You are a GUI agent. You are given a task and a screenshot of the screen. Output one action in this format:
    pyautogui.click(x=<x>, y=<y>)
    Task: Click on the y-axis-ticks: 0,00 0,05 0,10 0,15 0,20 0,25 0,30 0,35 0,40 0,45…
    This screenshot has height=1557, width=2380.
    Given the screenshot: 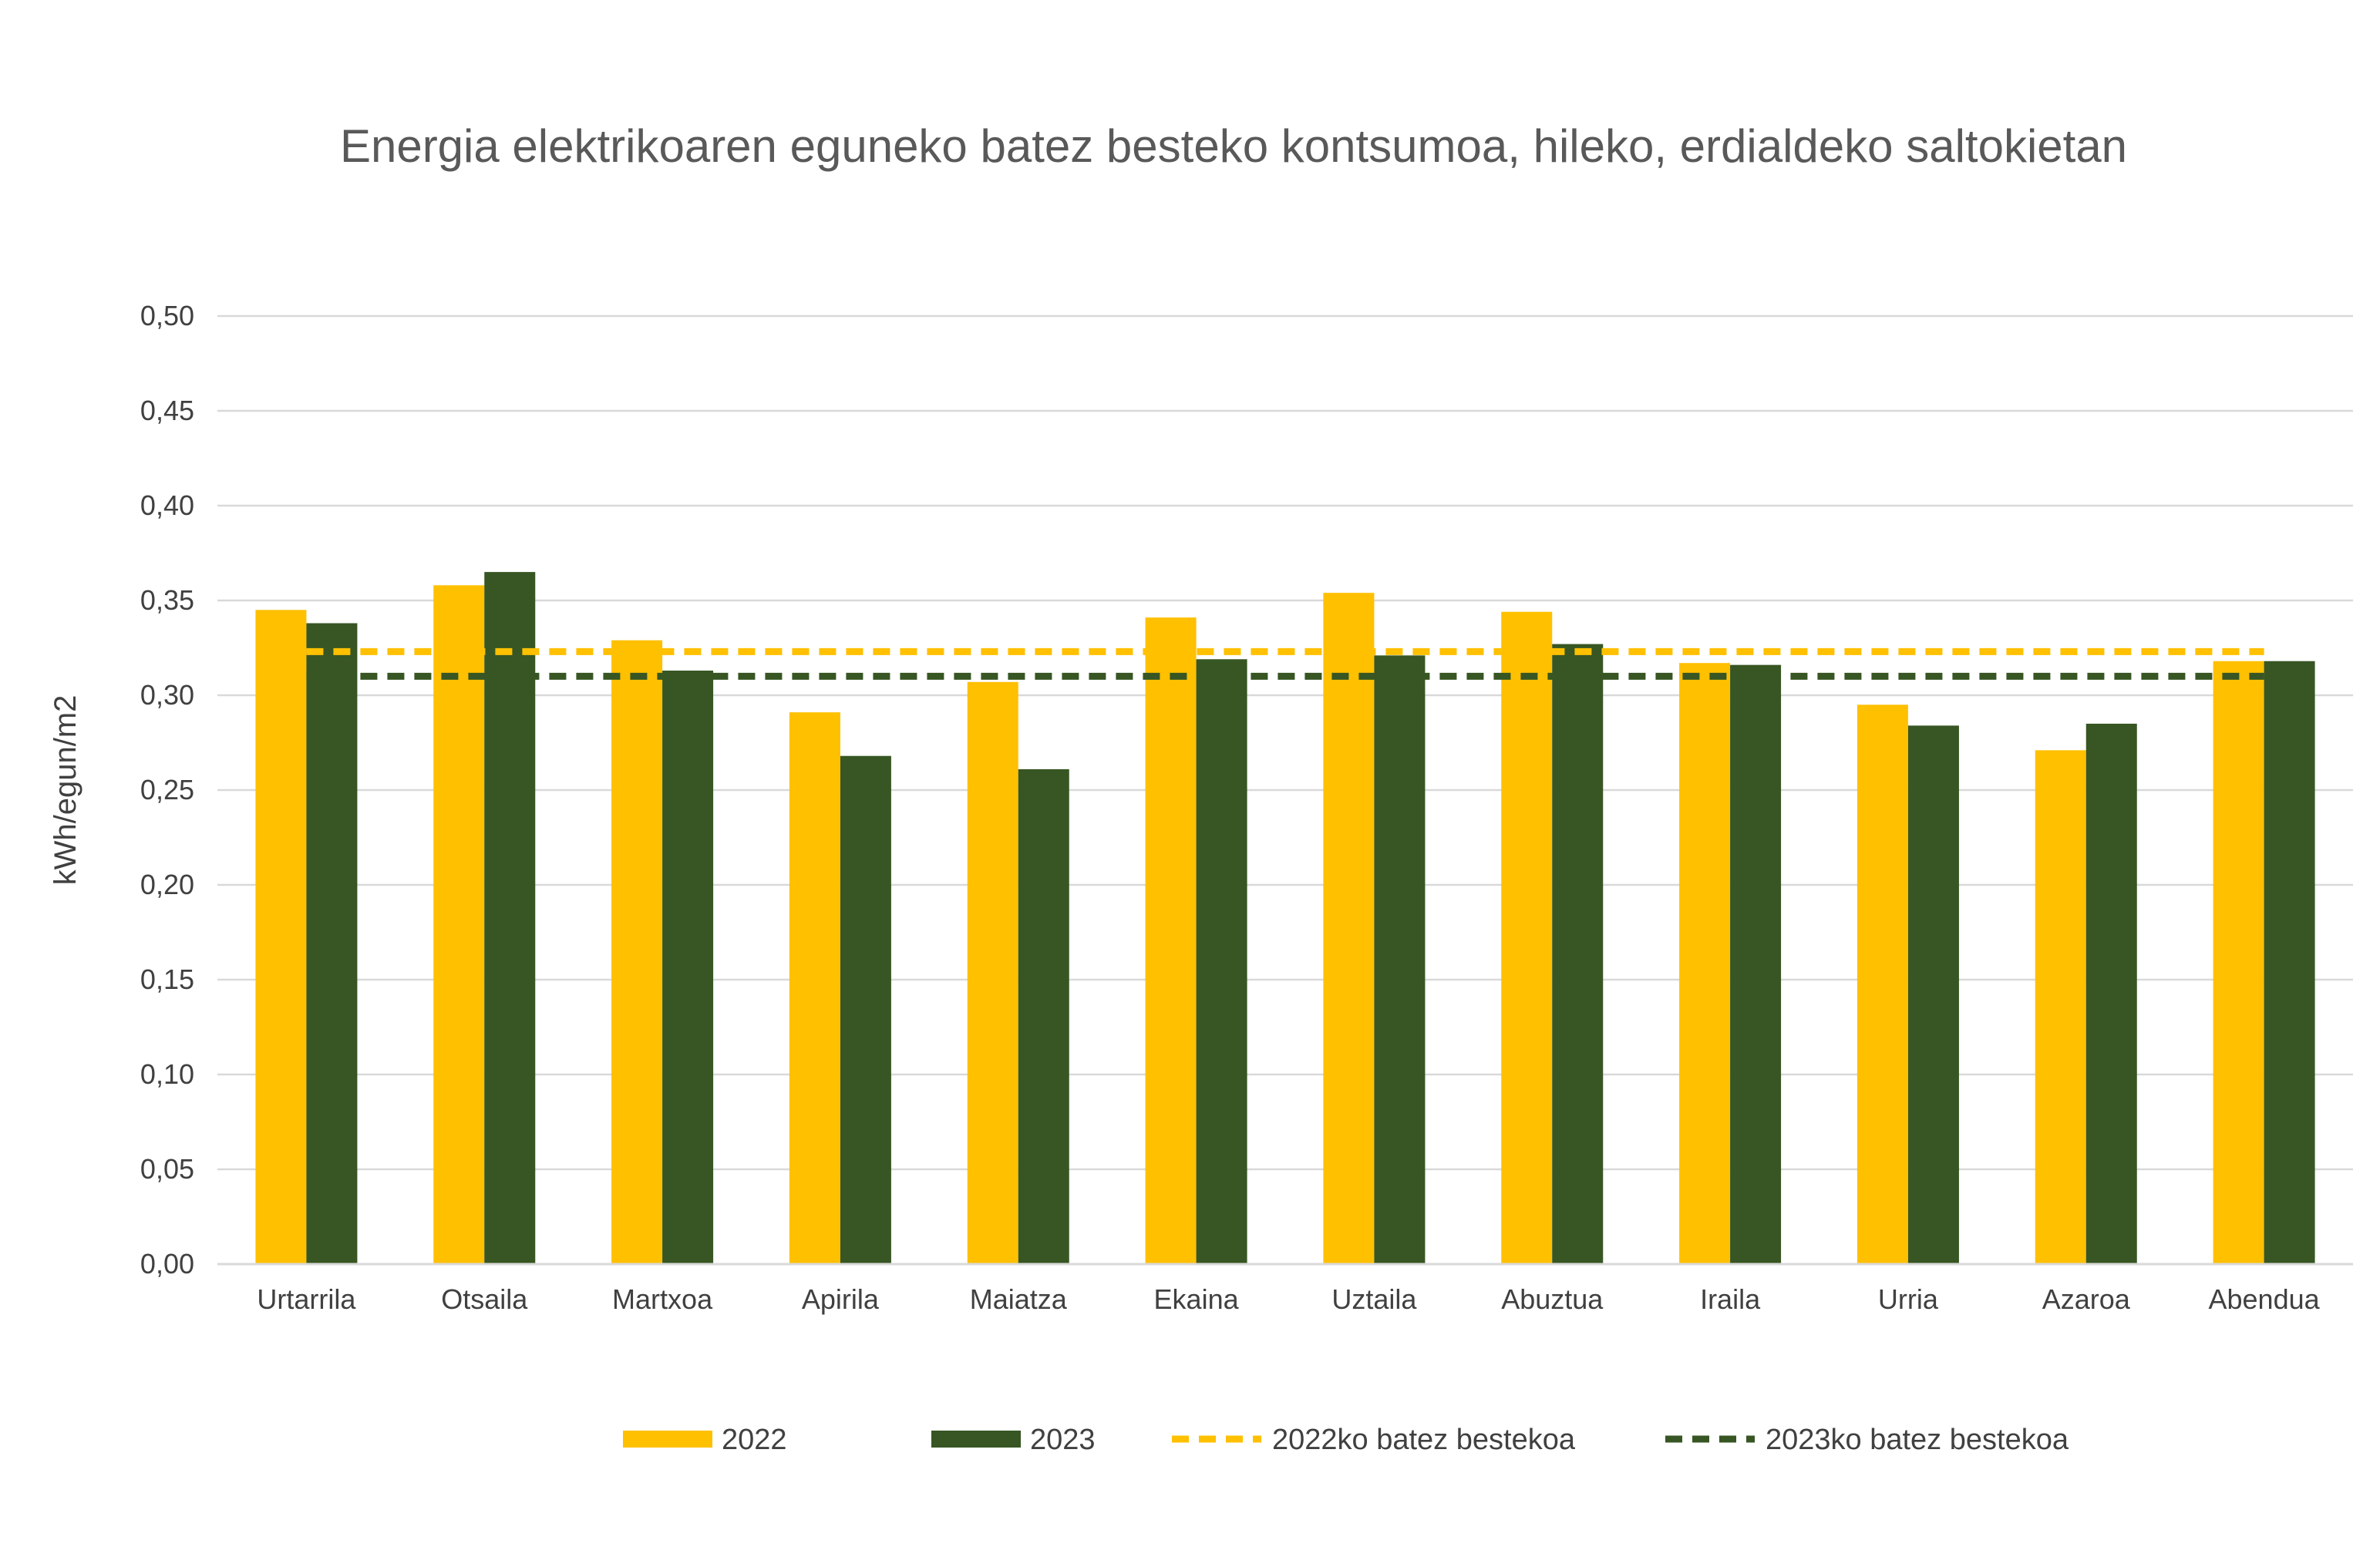 What is the action you would take?
    pyautogui.click(x=167, y=790)
    